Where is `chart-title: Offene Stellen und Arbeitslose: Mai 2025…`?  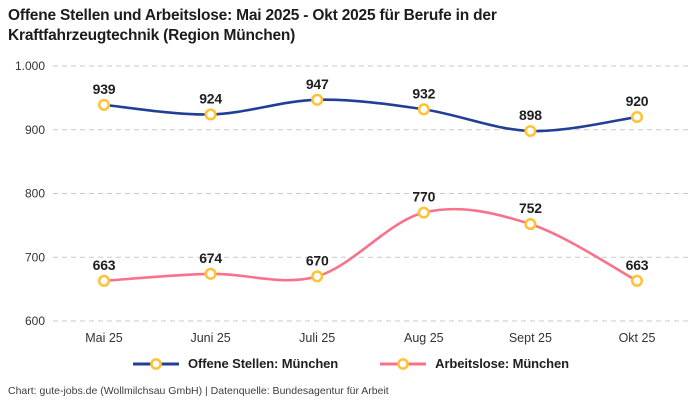
chart-title: Offene Stellen und Arbeitslose: Mai 2025… is located at coordinates (252, 26).